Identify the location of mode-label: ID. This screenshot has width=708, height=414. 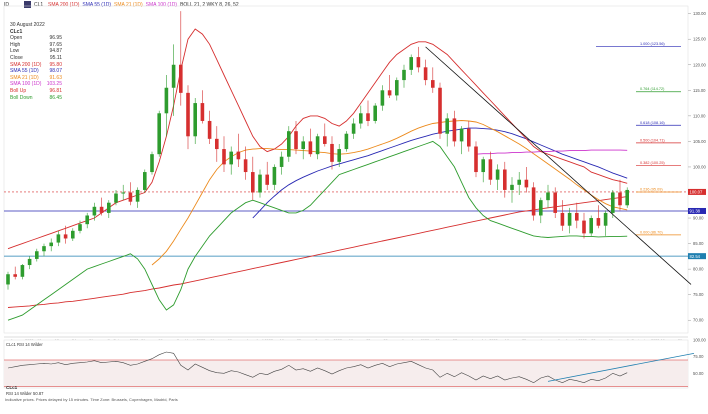
(6, 5).